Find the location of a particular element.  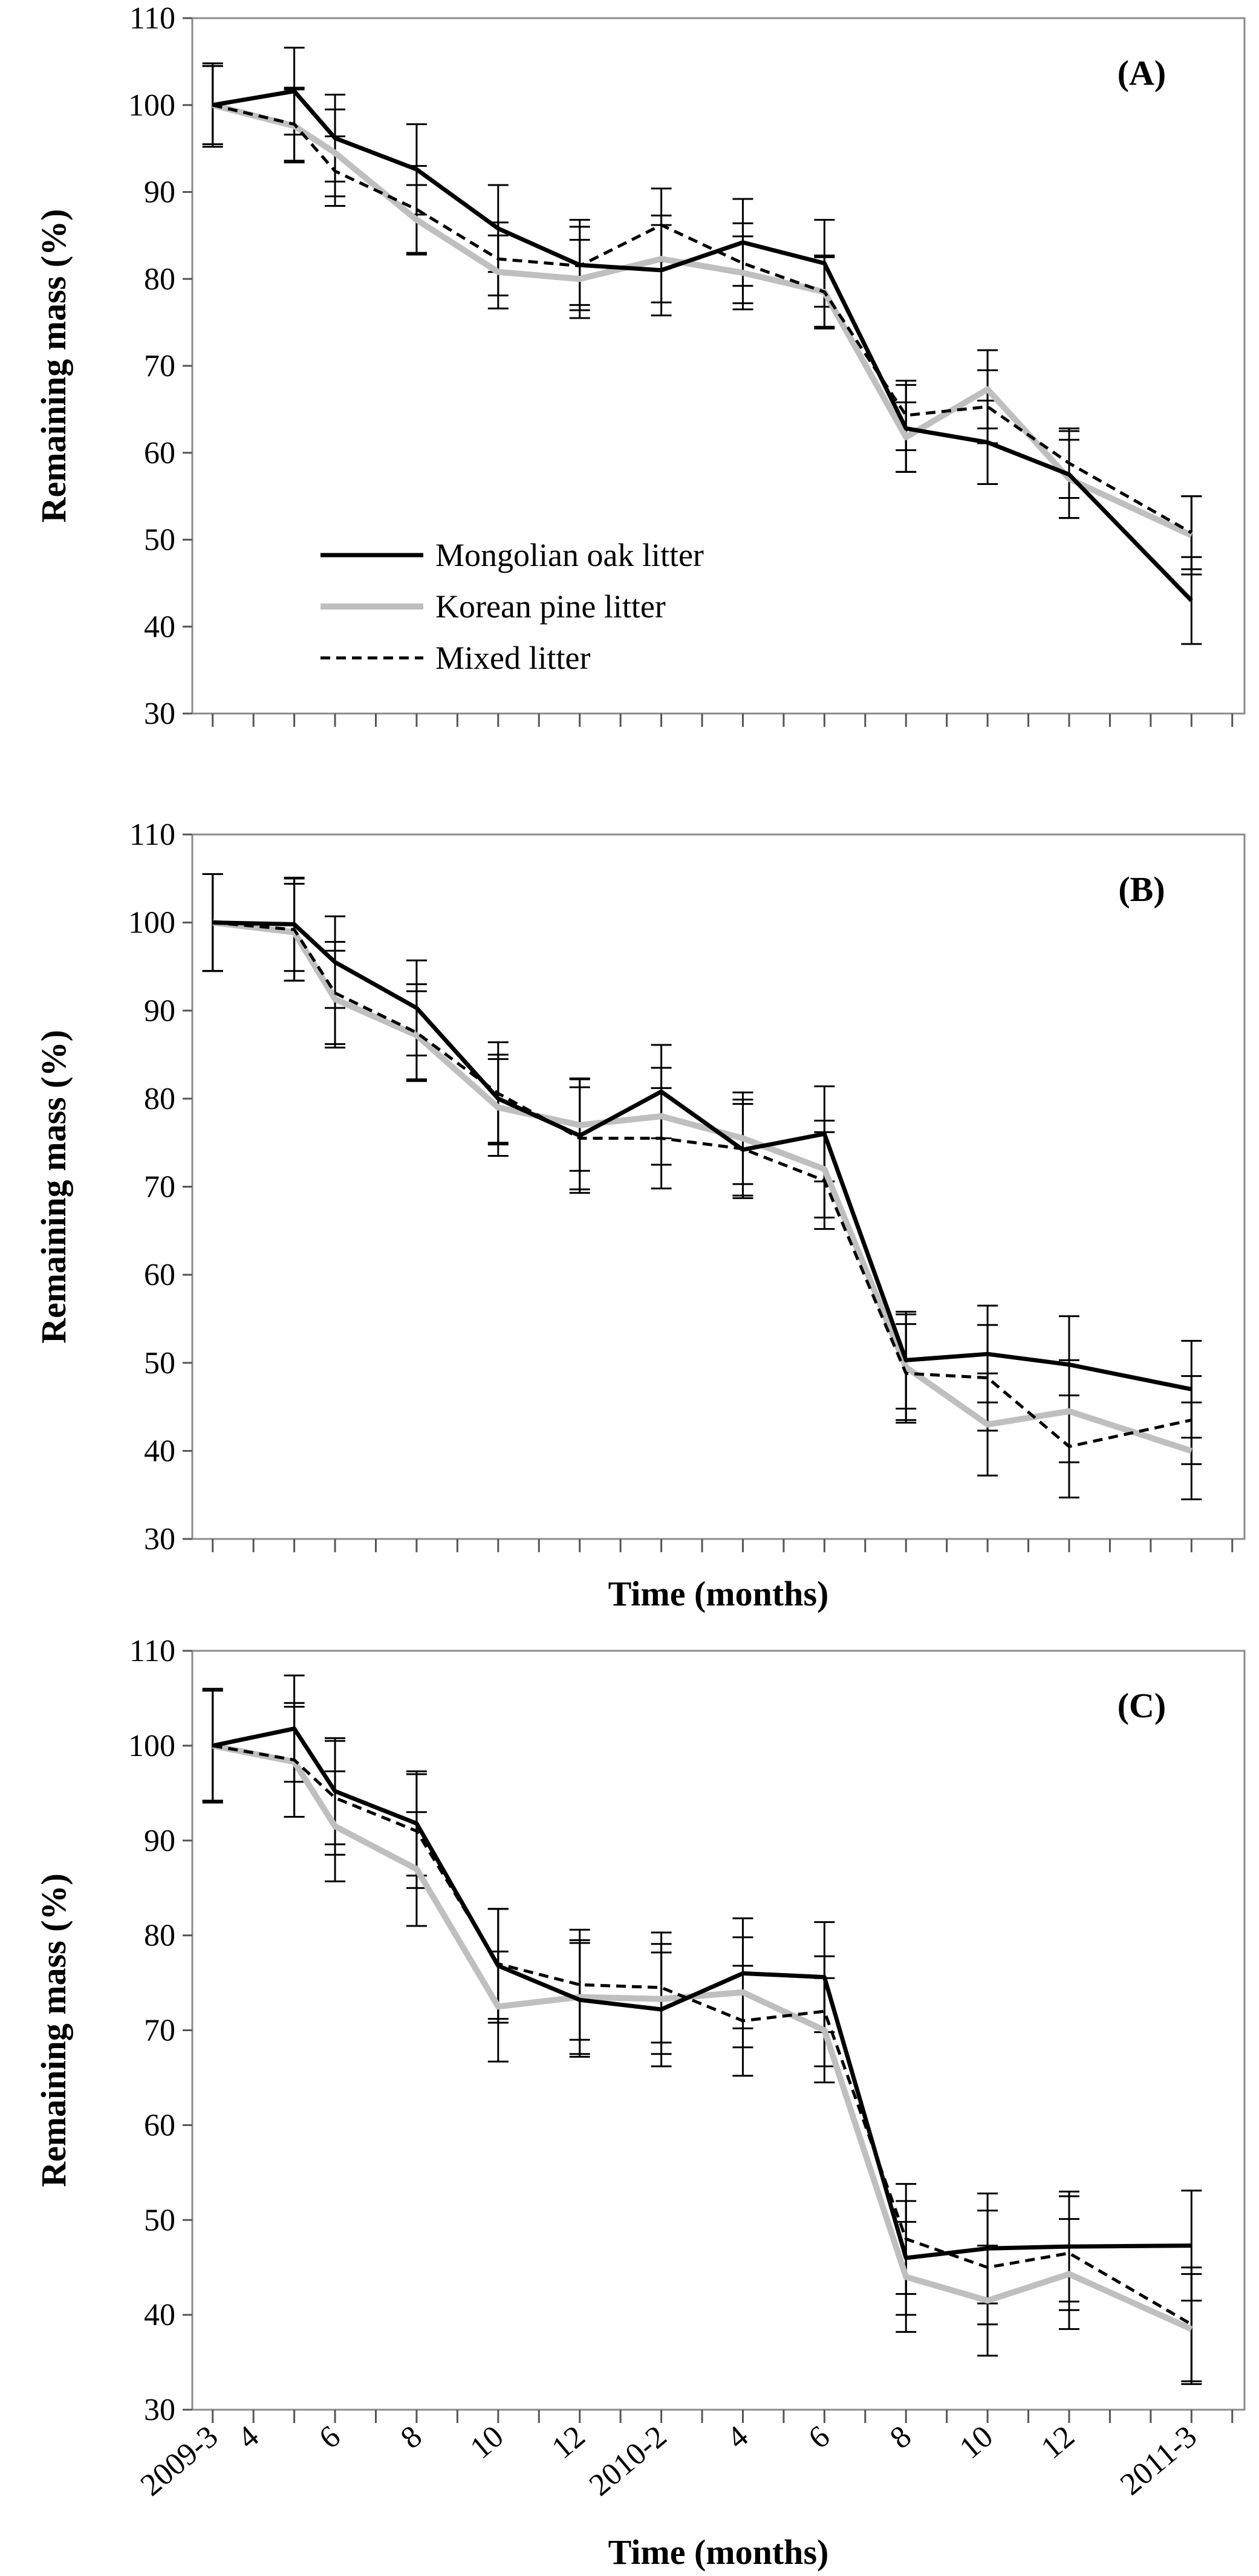

legend-entry: Mongolian oak litter is located at coordinates (569, 555).